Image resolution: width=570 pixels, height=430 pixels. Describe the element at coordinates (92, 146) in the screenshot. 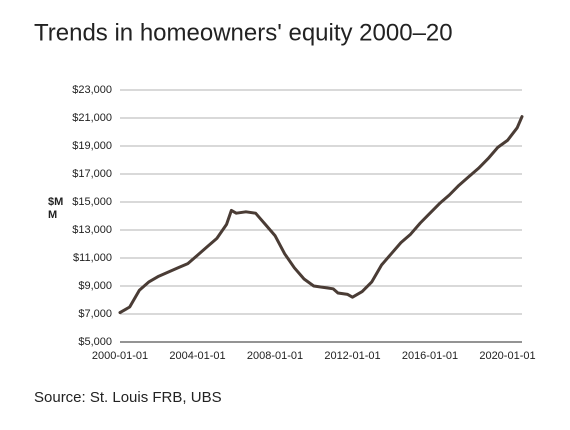

I see `y-tick-label: $19,000` at that location.